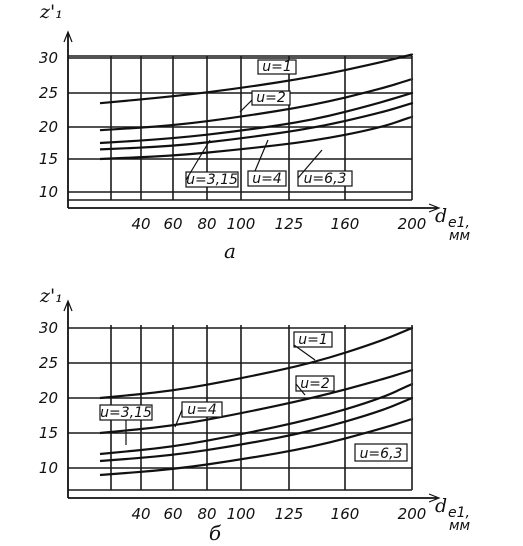  I want to click on panel-caption: б, so click(215, 533).